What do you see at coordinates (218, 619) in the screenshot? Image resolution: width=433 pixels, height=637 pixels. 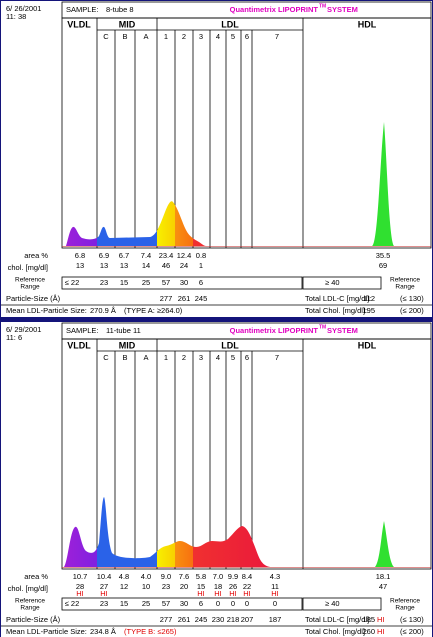 I see `particle-size: 230` at bounding box center [218, 619].